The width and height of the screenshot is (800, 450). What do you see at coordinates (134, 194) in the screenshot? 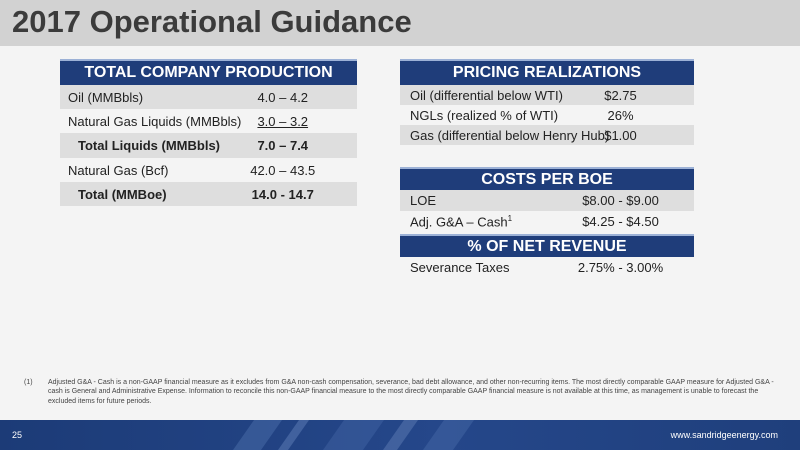
I see `production-label: Total (MMBoe)` at bounding box center [134, 194].